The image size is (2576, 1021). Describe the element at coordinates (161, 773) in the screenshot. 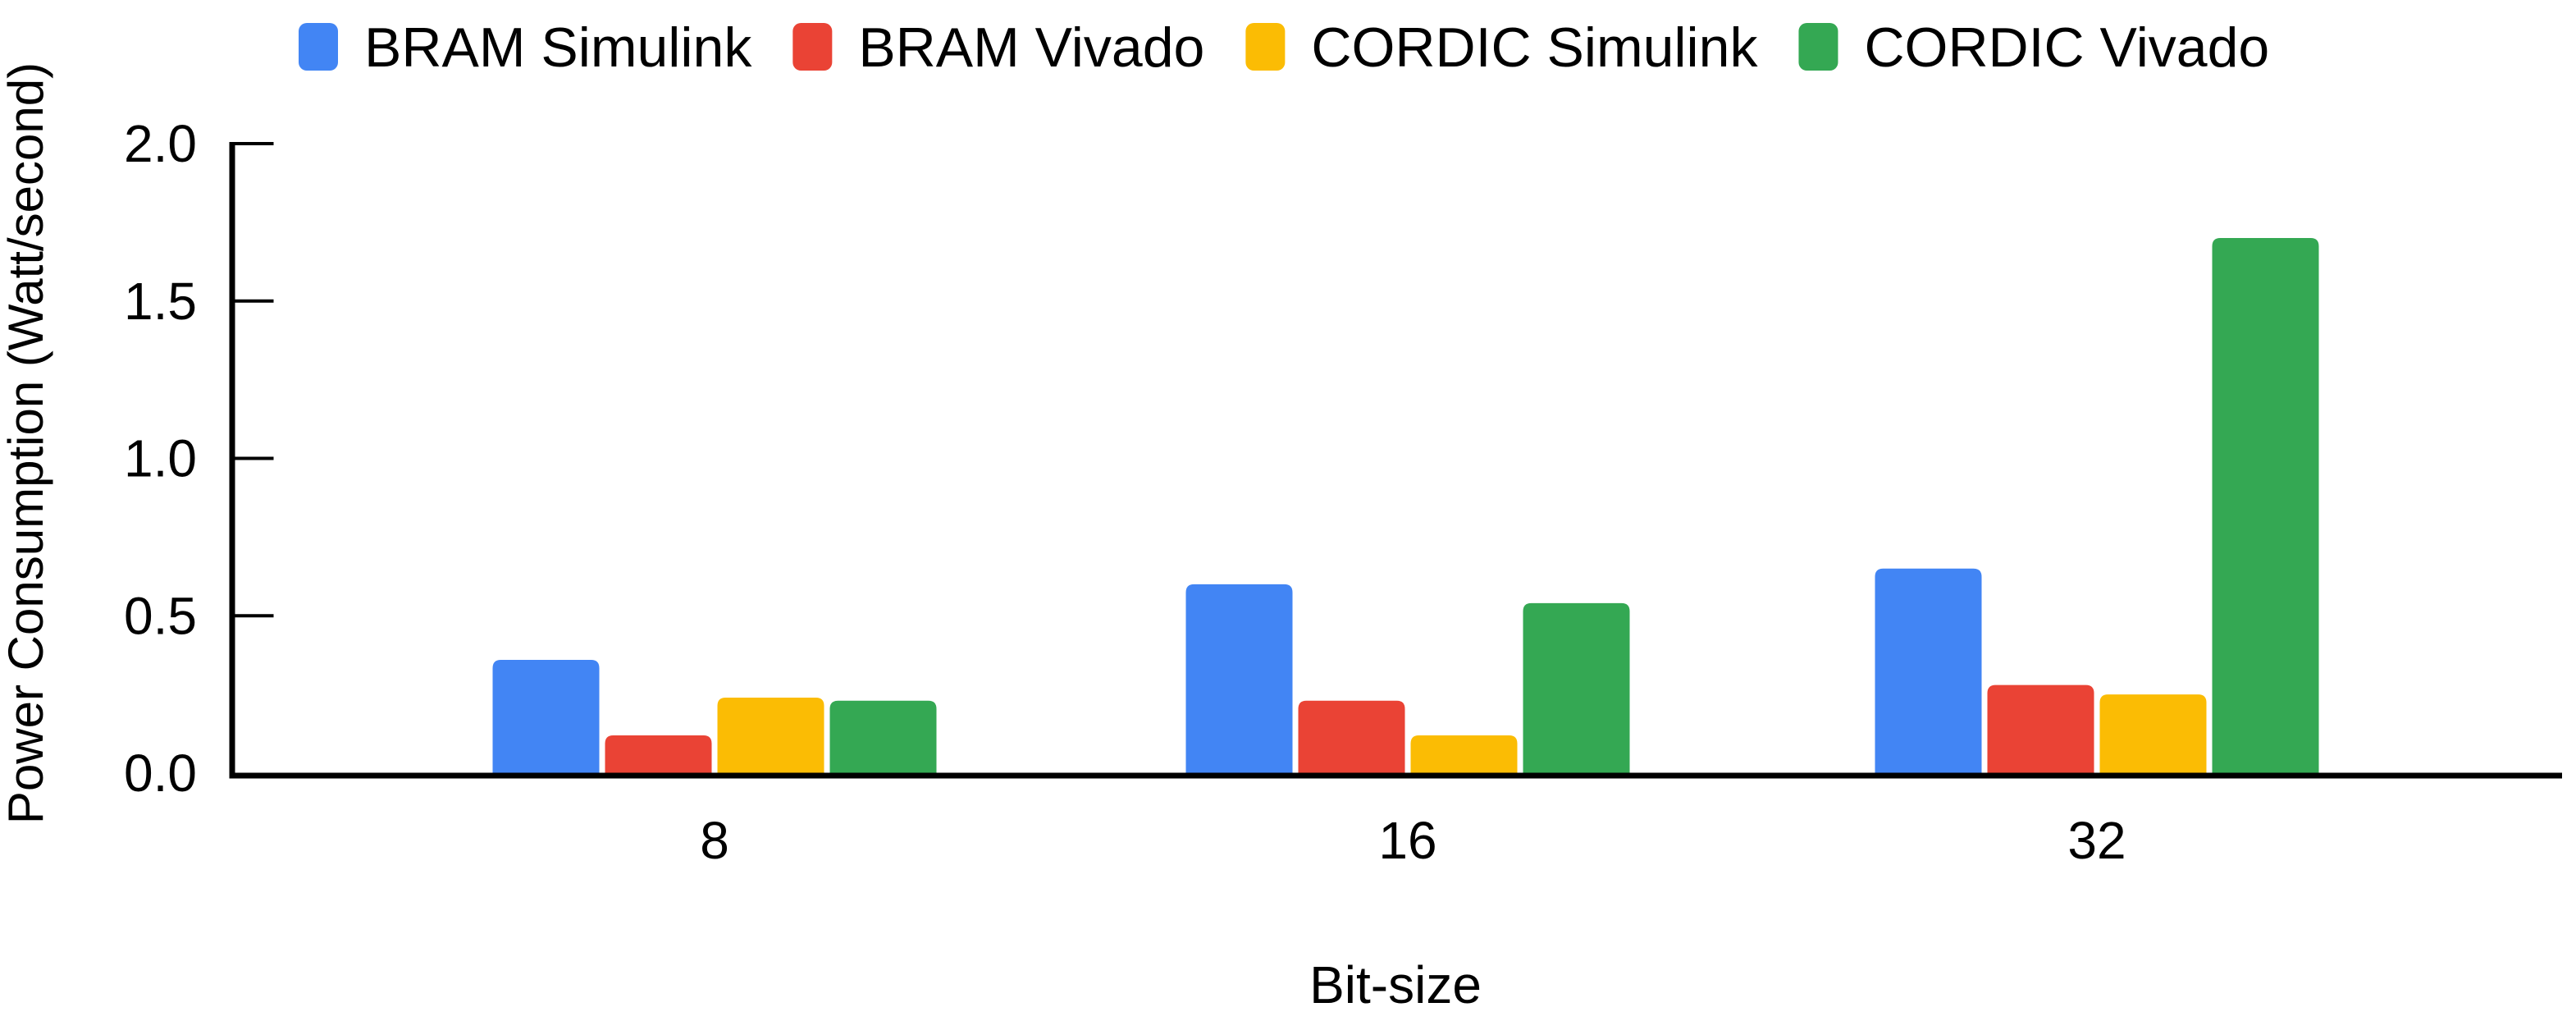

I see `y-tick-label-0.0: 0.0` at that location.